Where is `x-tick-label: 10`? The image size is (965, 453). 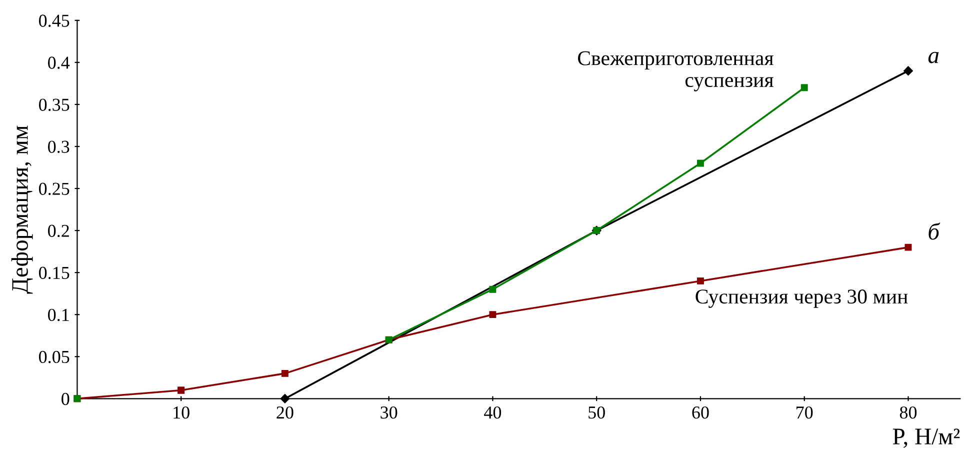
x-tick-label: 10 is located at coordinates (182, 412).